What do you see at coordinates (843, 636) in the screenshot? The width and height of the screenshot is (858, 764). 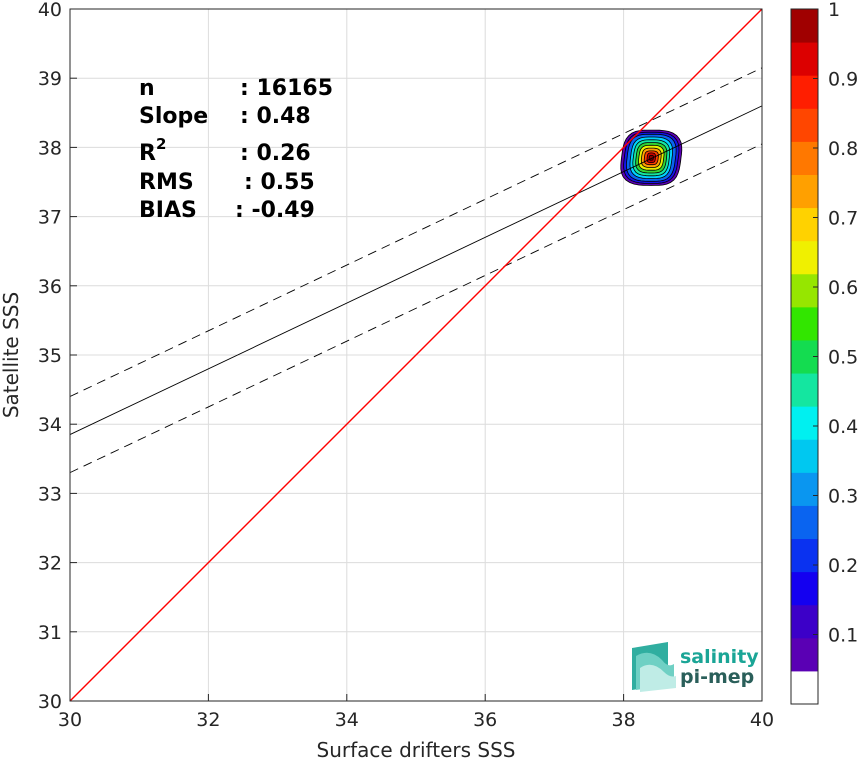 I see `colorbar-tick-label: 0.1` at bounding box center [843, 636].